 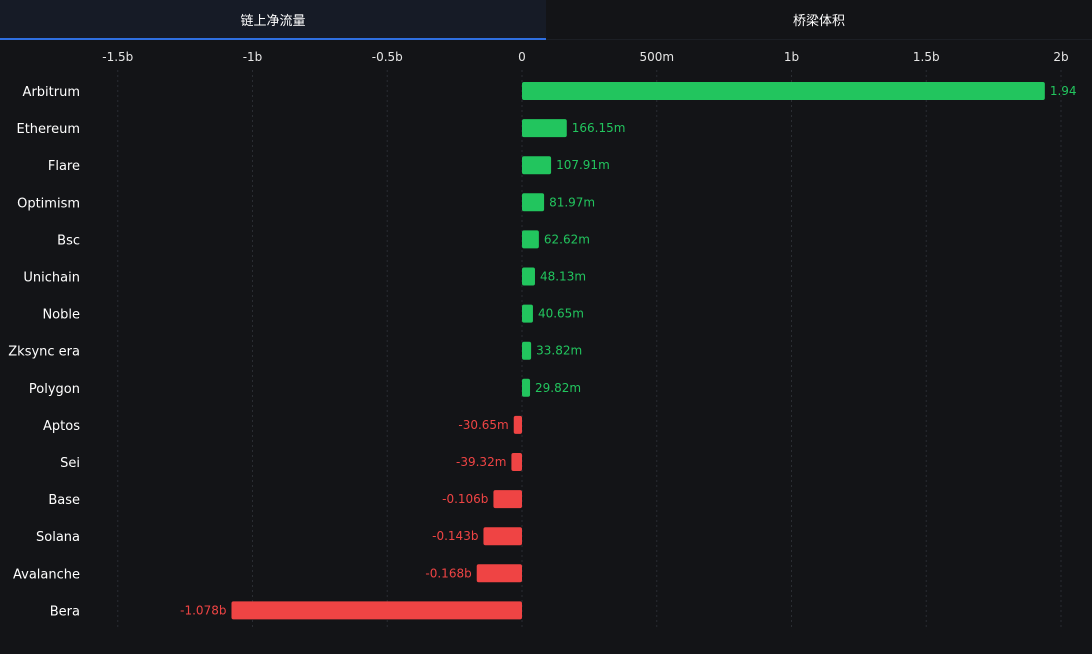 What do you see at coordinates (583, 165) in the screenshot?
I see `data-label: 107.91m` at bounding box center [583, 165].